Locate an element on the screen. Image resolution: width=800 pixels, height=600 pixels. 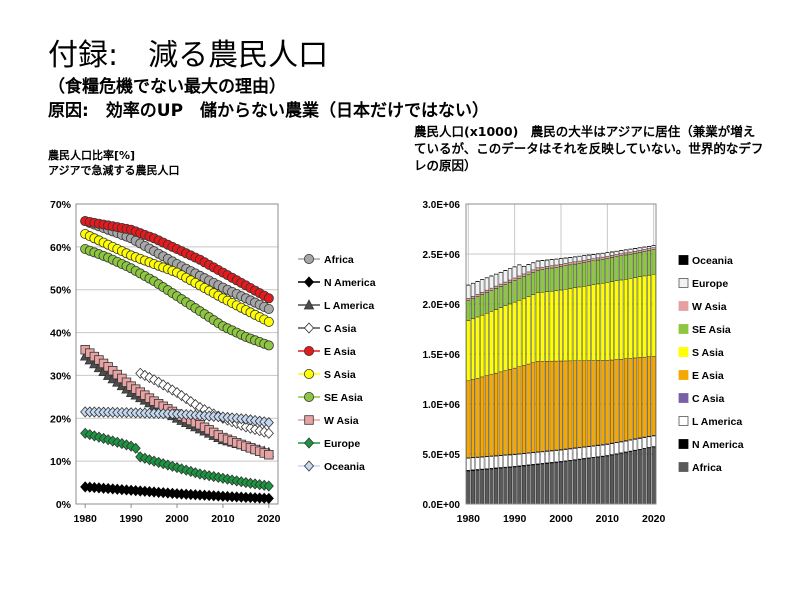
left-y-tick-label: 60% is located at coordinates (61, 248).